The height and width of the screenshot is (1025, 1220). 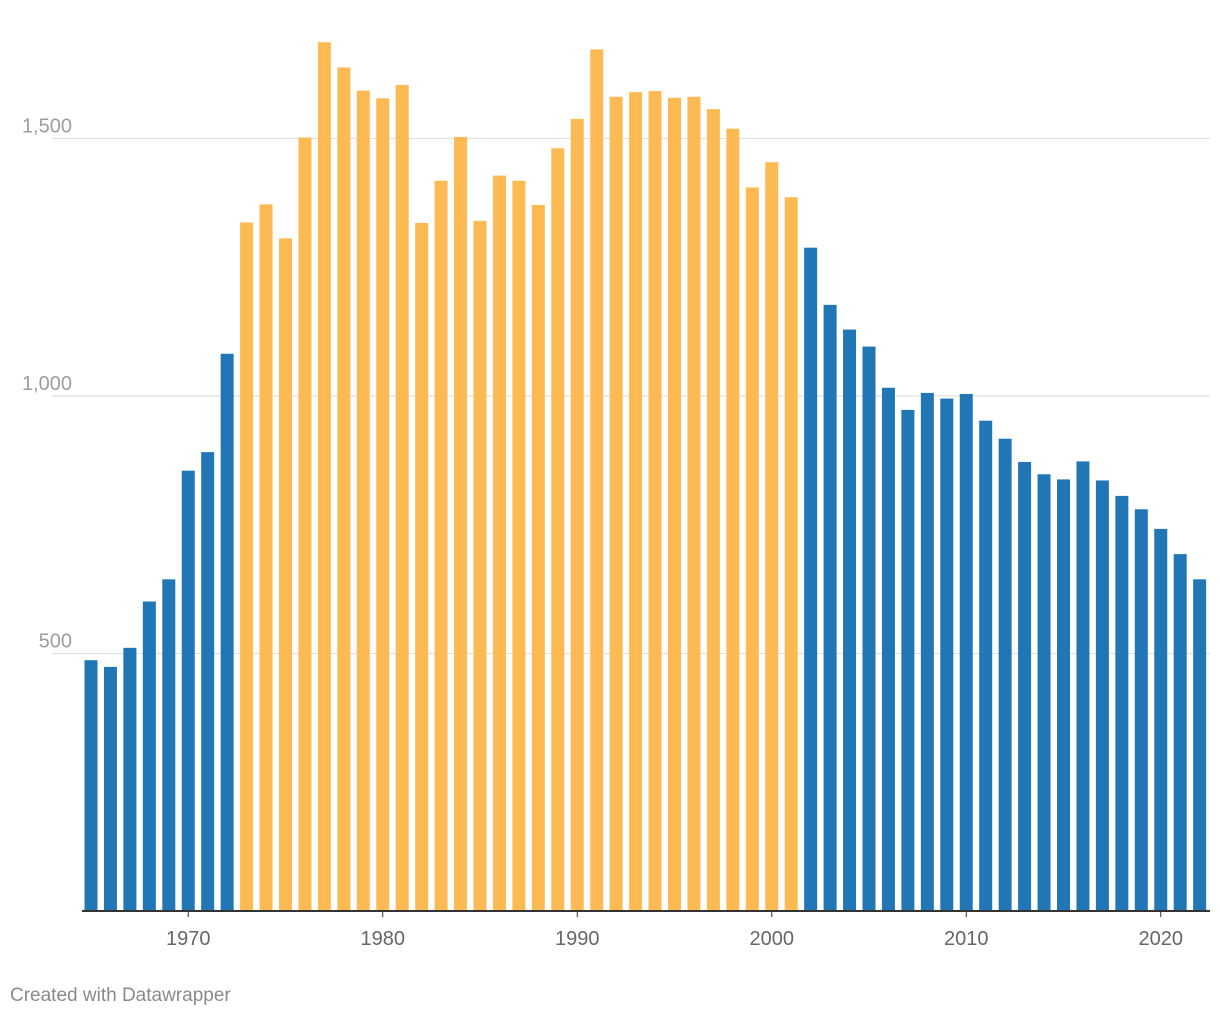 I want to click on bar-2022, so click(x=1200, y=745).